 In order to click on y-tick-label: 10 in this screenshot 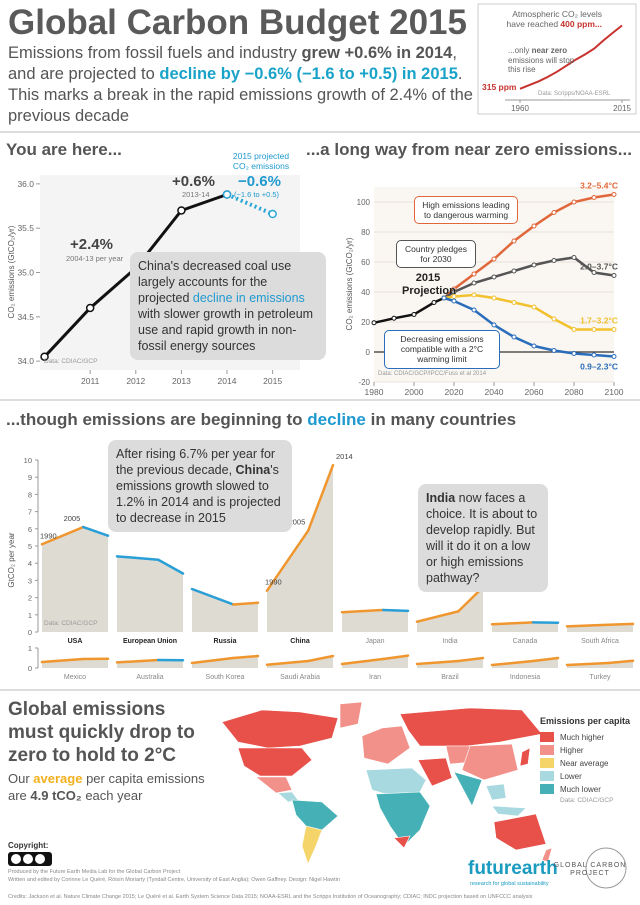, I will do `click(28, 460)`.